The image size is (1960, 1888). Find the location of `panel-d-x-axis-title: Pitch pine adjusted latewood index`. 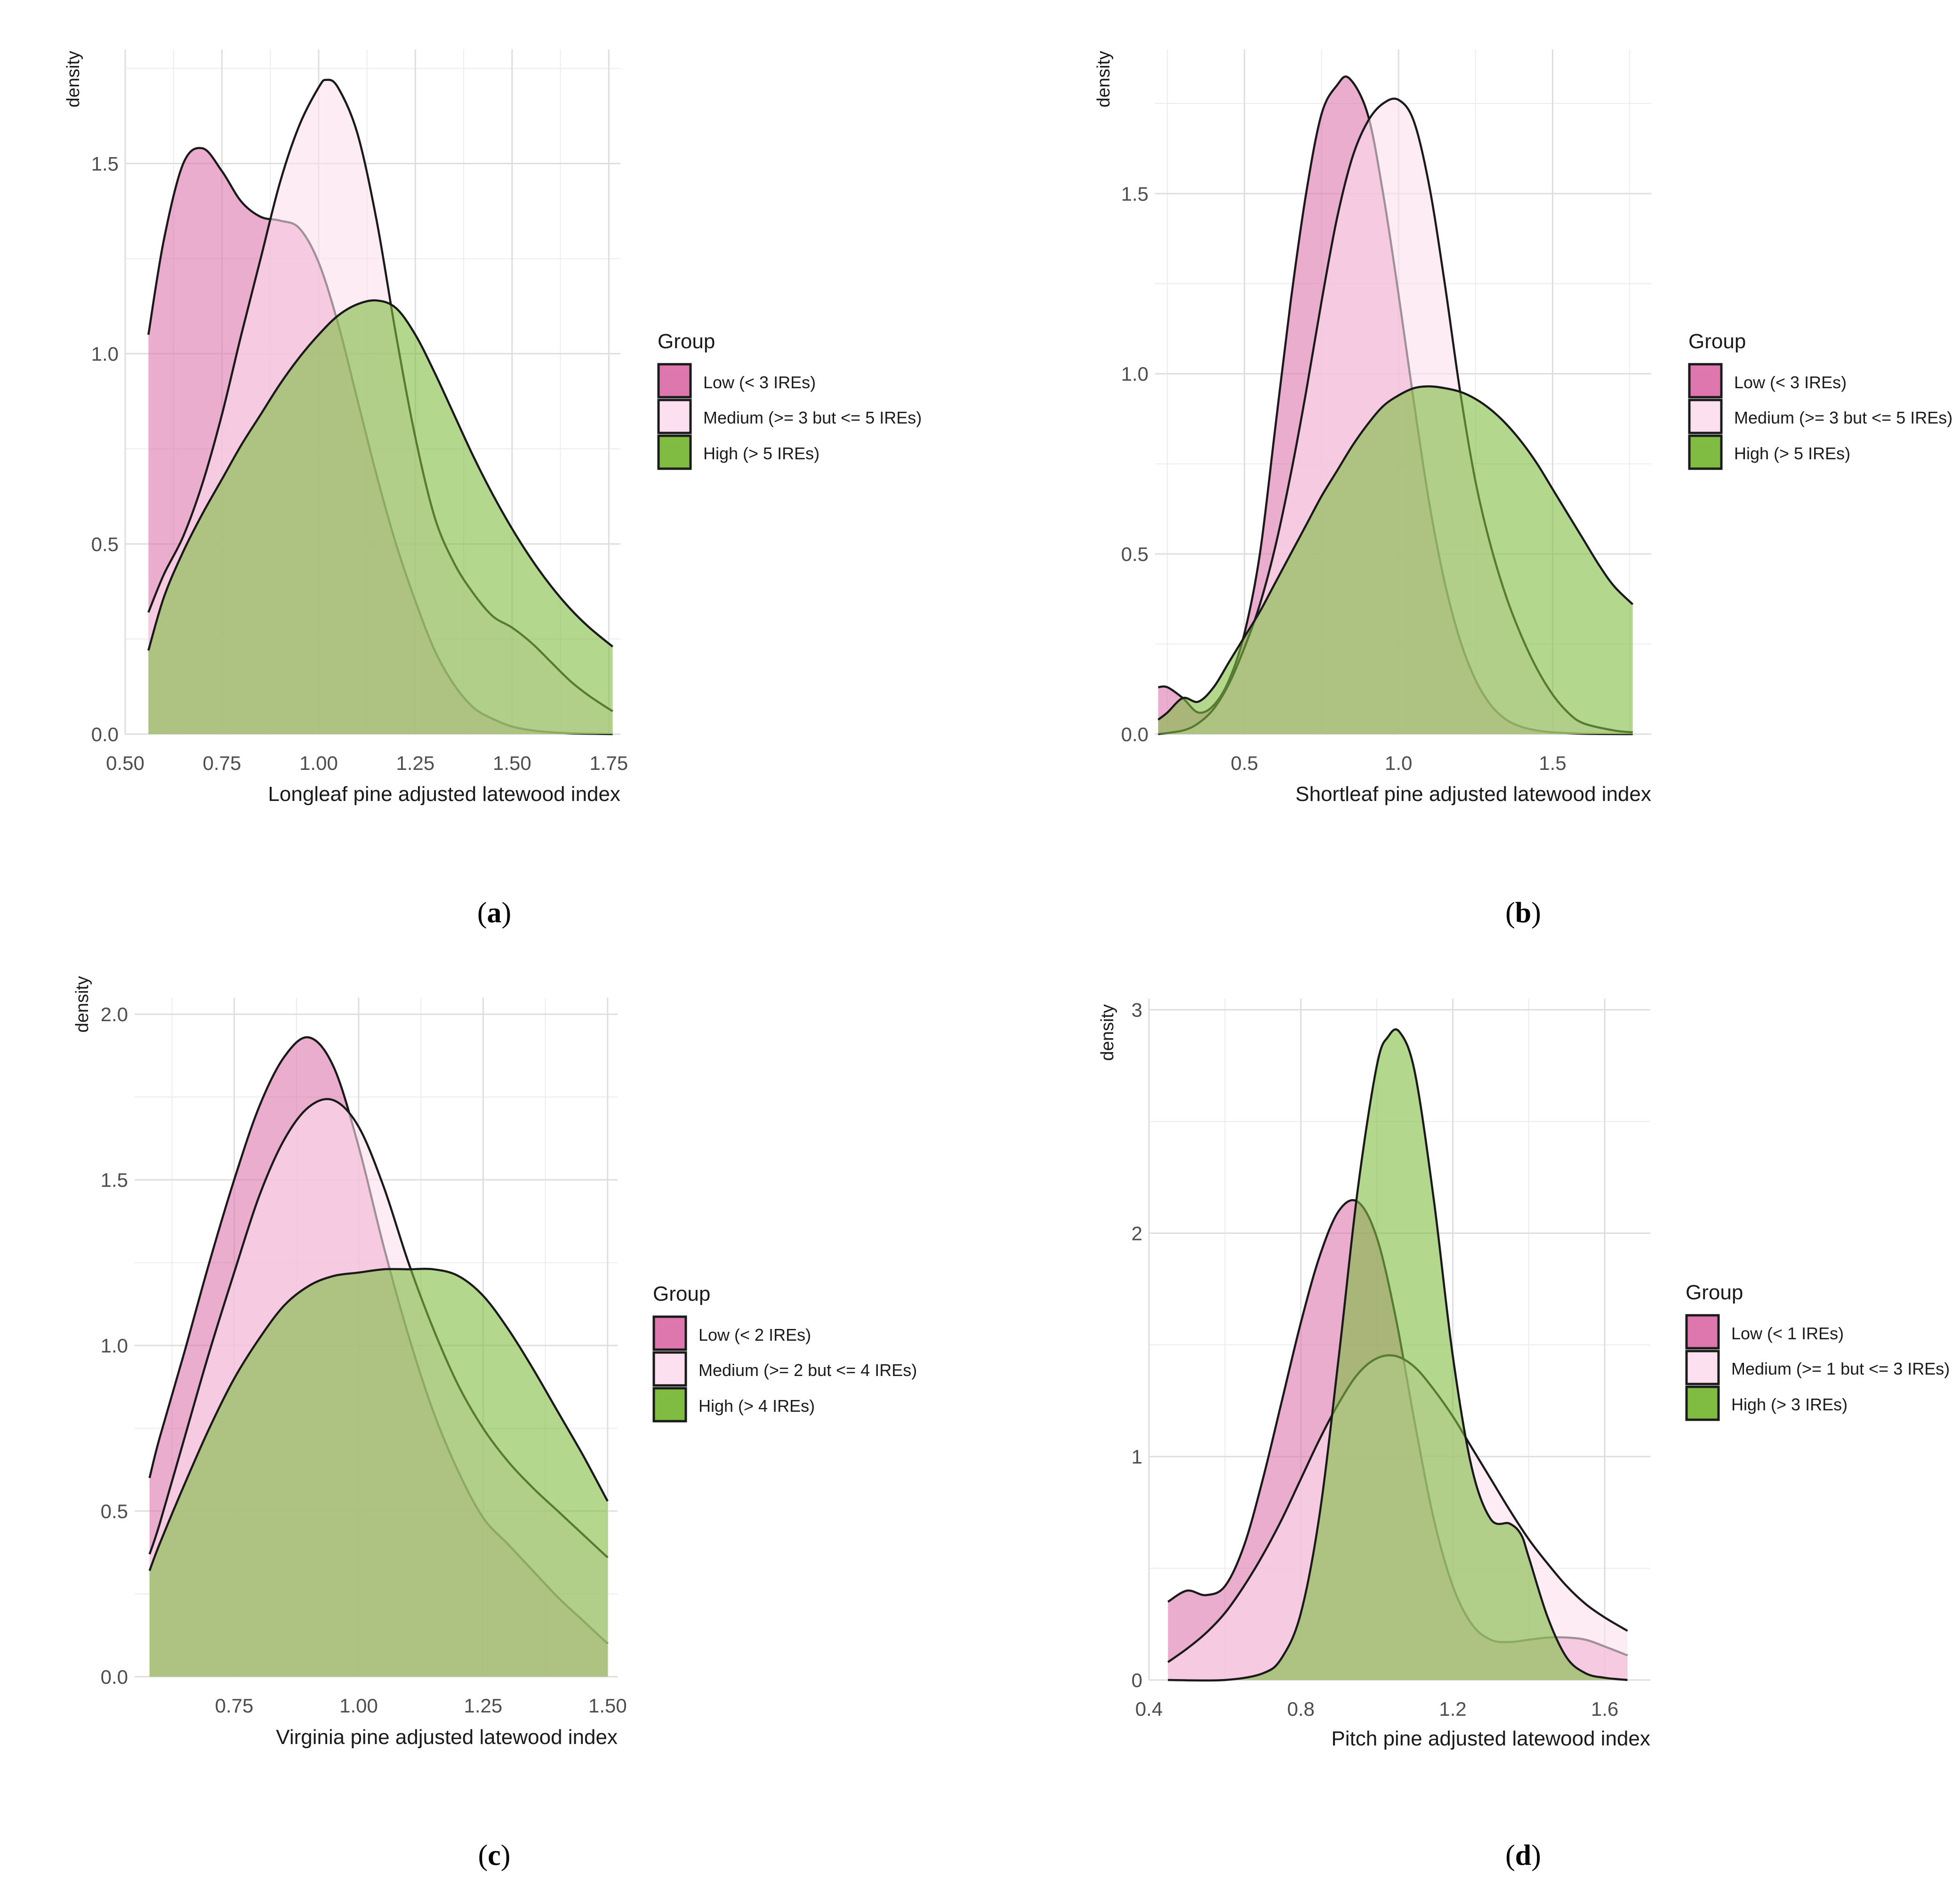

panel-d-x-axis-title: Pitch pine adjusted latewood index is located at coordinates (1490, 1738).